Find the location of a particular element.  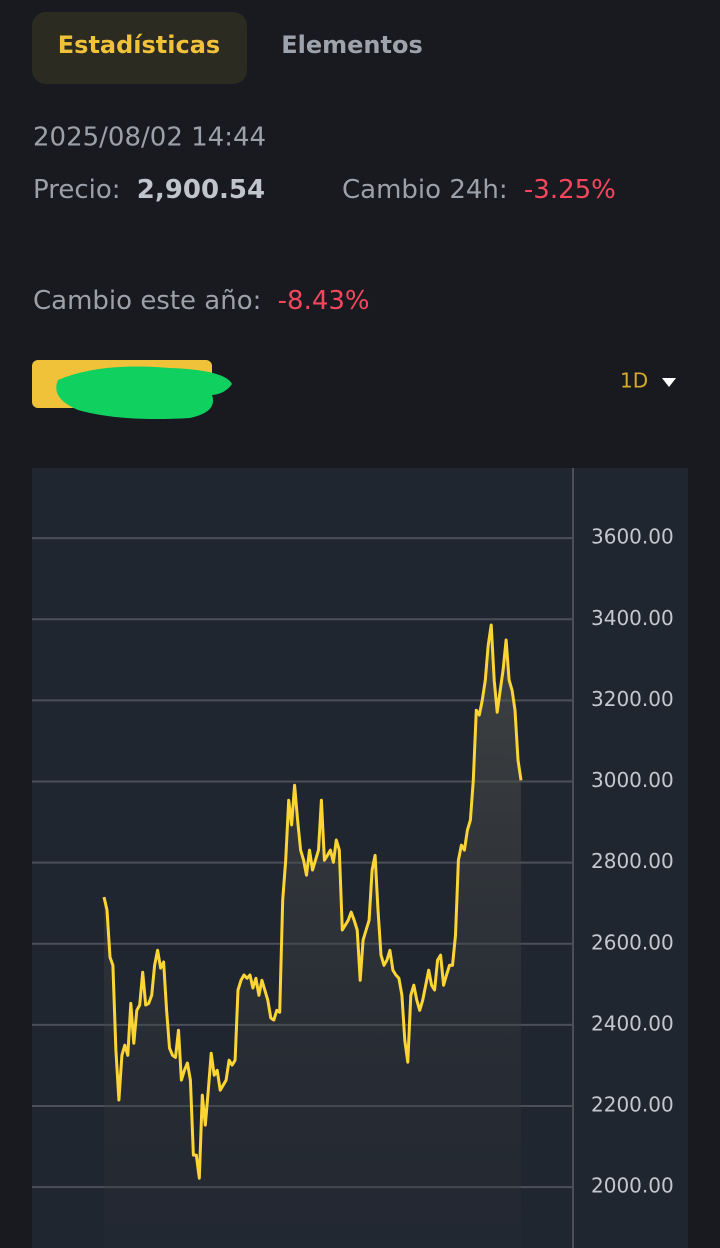

timestamp: 2025/08/02 14:44 is located at coordinates (149, 138).